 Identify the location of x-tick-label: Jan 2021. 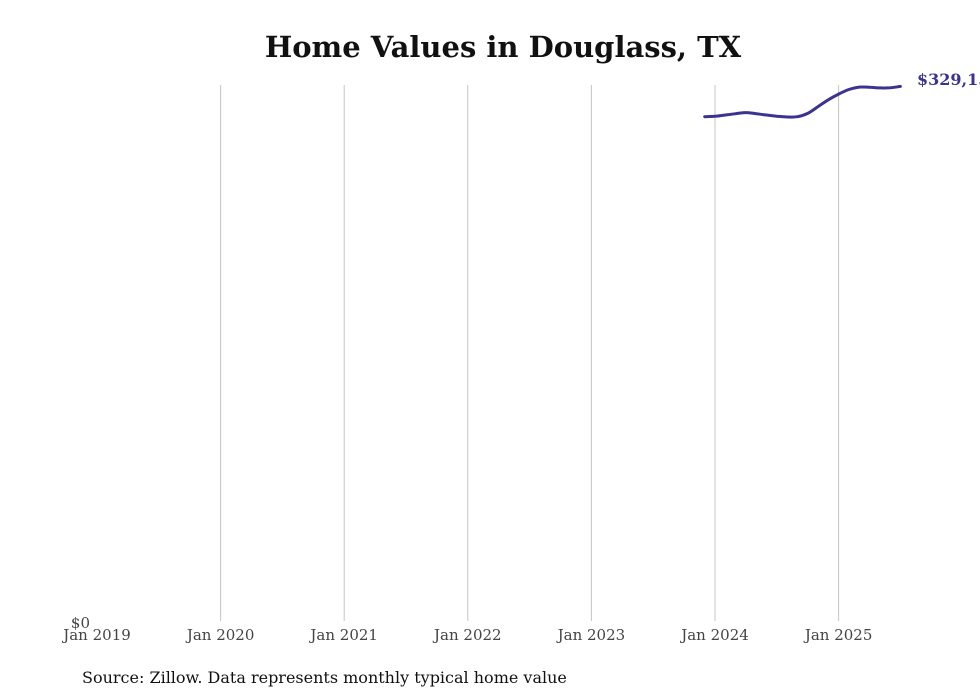
(343, 635).